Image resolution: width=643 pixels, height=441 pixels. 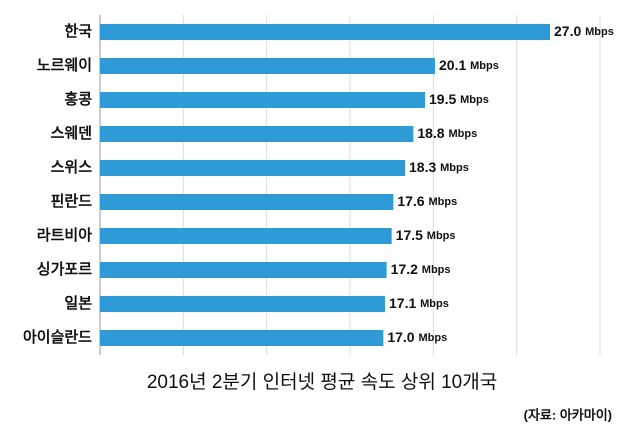 What do you see at coordinates (78, 303) in the screenshot?
I see `y-tick-label: 일본` at bounding box center [78, 303].